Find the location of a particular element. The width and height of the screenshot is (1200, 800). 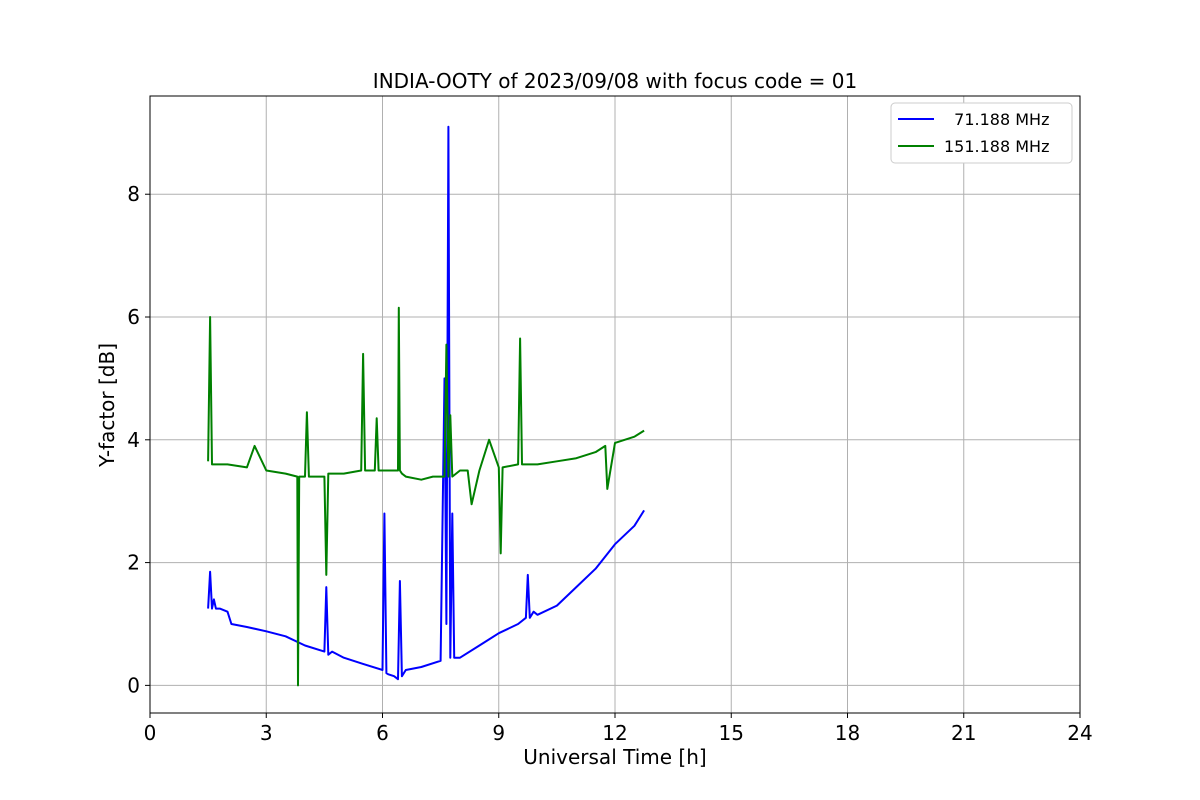

x-tick-label: 3 is located at coordinates (266, 733).